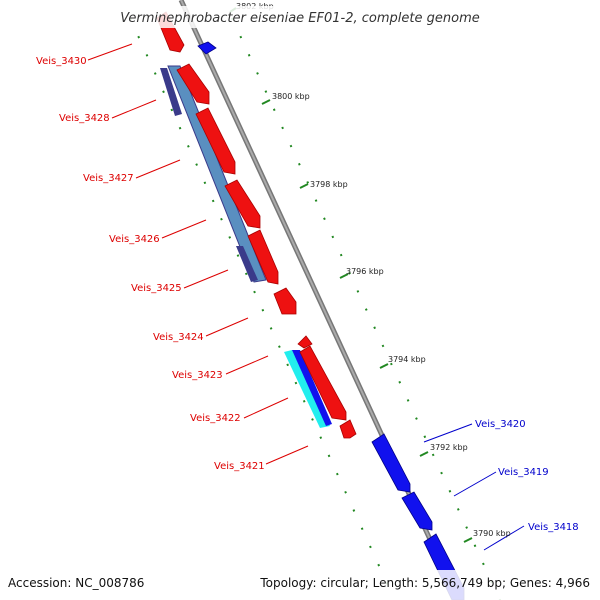 The height and width of the screenshot is (600, 600). Describe the element at coordinates (492, 533) in the screenshot. I see `tick-label: 3790 kbp` at that location.